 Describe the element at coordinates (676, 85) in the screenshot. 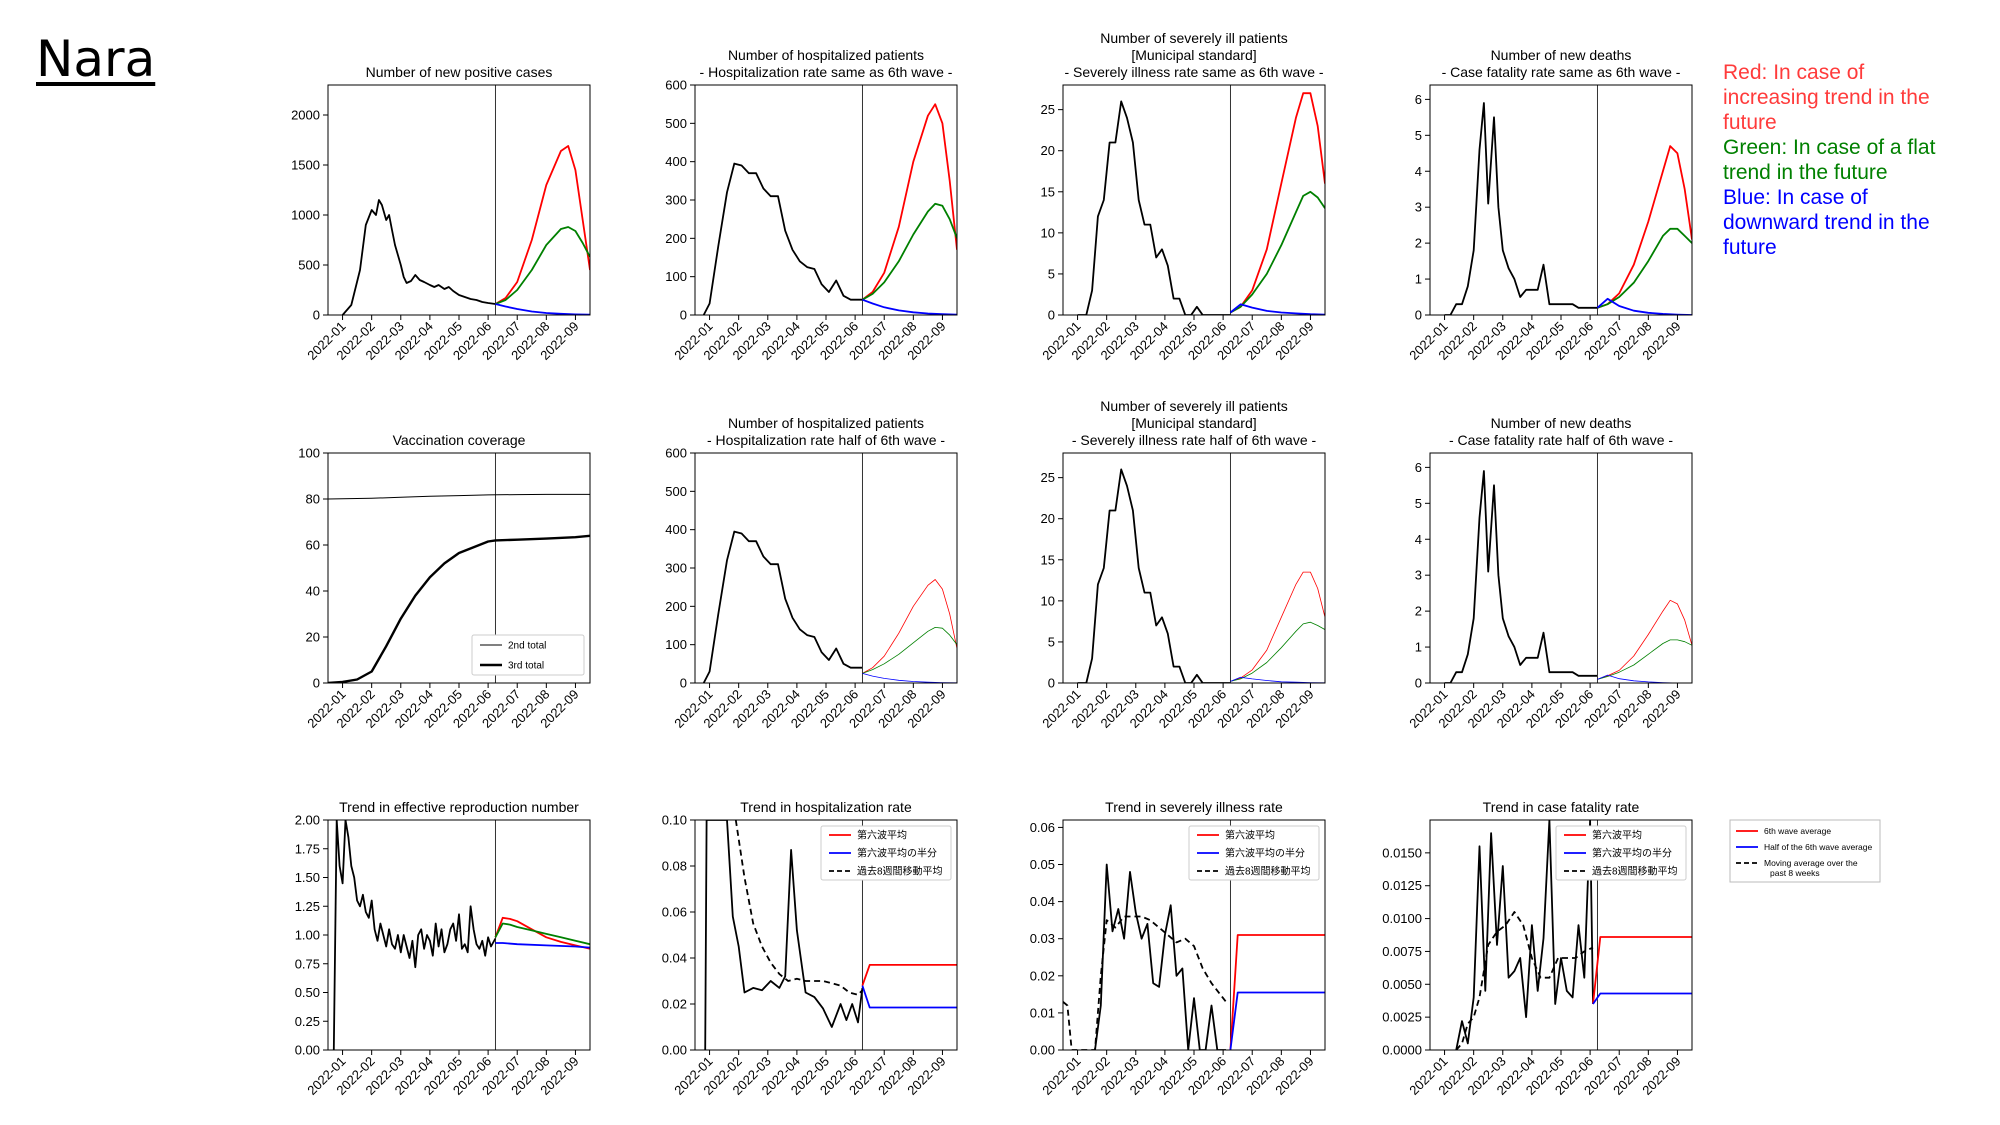

I see `y-tick-label: 600` at that location.